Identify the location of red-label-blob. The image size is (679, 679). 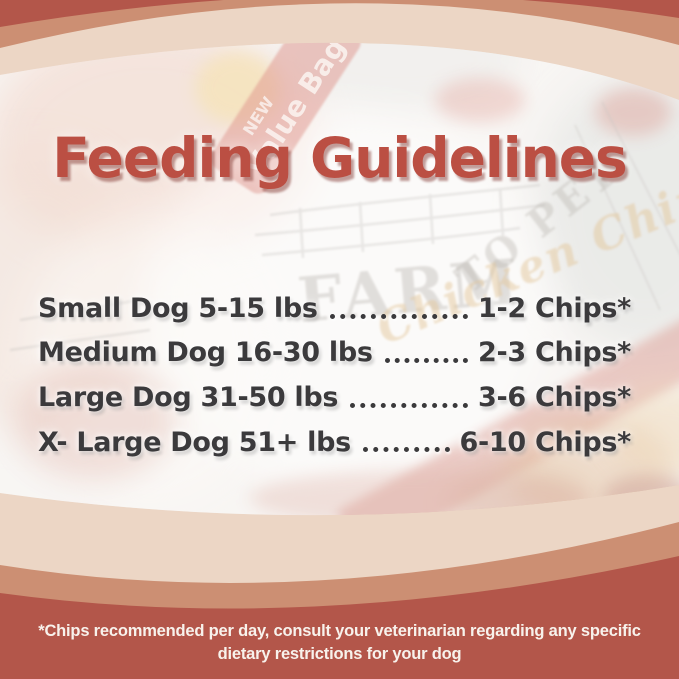
(480, 100).